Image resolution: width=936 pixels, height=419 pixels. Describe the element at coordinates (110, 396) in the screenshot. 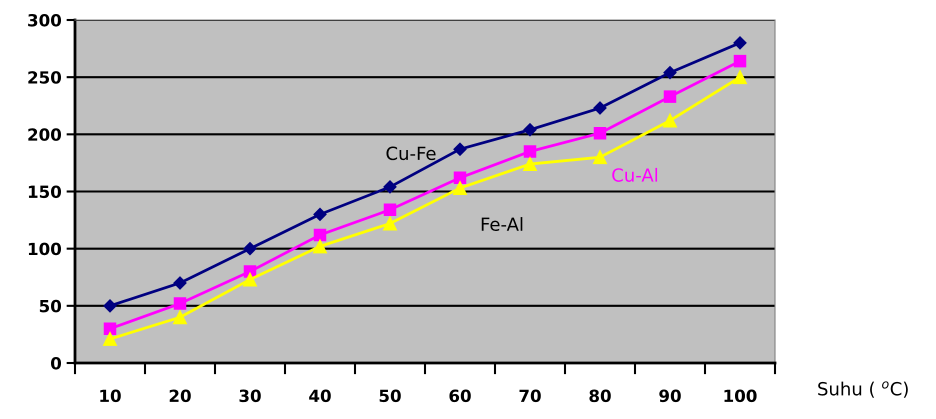

I see `x-tick-label: 10` at that location.